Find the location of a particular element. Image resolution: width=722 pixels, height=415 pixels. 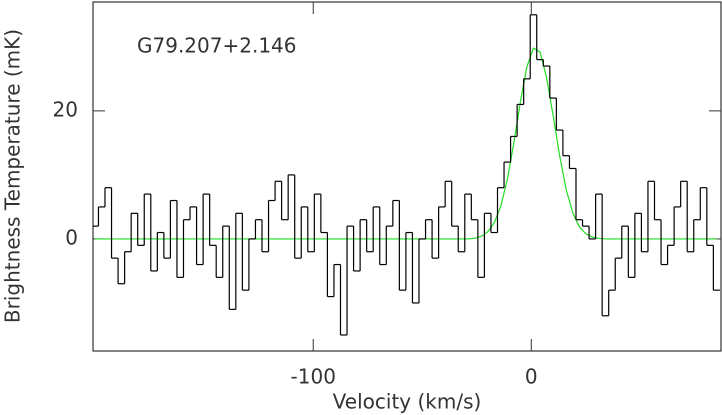

x-tick-label: -100 is located at coordinates (313, 377).